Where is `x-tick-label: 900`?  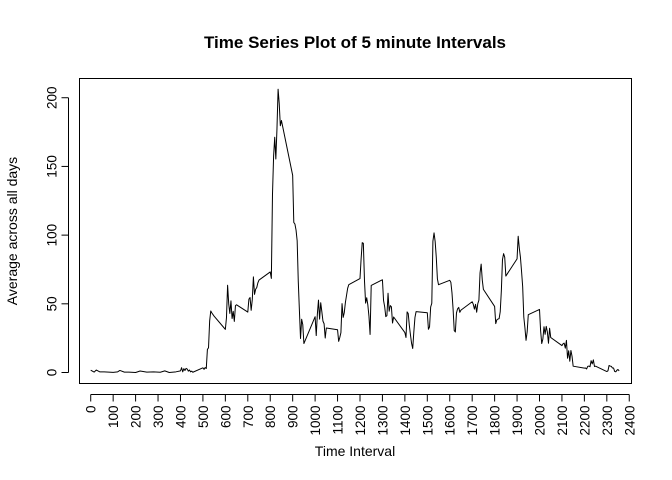
x-tick-label: 900 is located at coordinates (293, 417).